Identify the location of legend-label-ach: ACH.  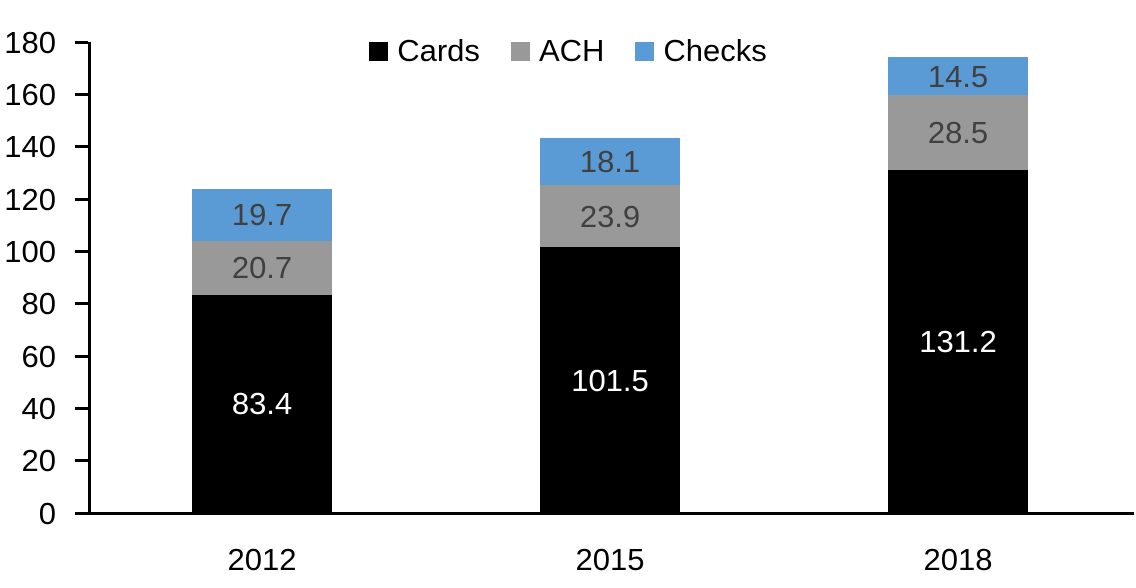
(571, 50).